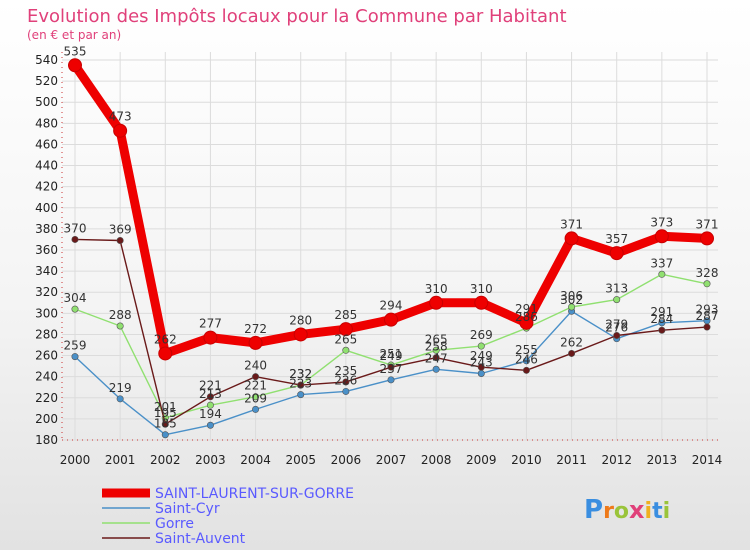 This screenshot has width=750, height=550. Describe the element at coordinates (481, 356) in the screenshot. I see `data-label: 249` at that location.